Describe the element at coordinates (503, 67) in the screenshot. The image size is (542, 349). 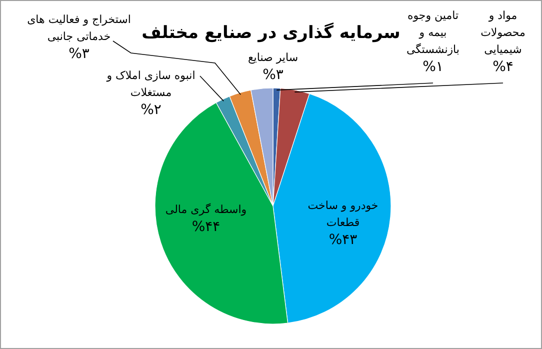
I see `data-label: %۴` at that location.